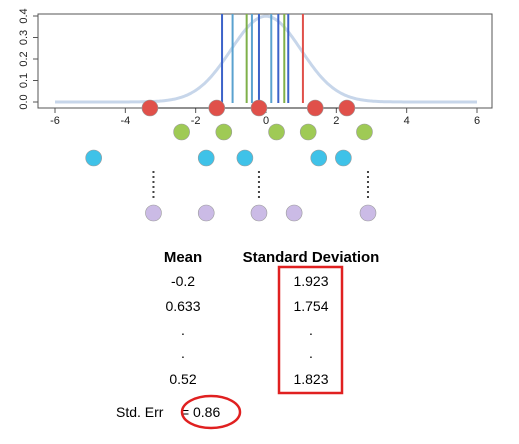 The width and height of the screenshot is (519, 444). Describe the element at coordinates (336, 121) in the screenshot. I see `x-tick-label: 2` at that location.